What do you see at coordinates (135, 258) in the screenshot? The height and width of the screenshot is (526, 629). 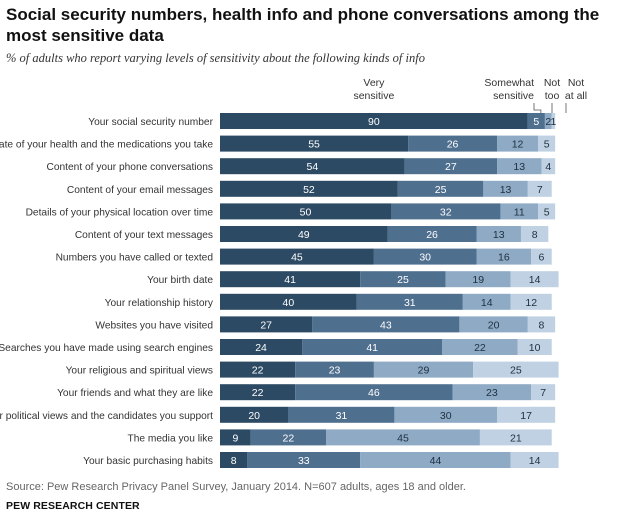 I see `category-label: Numbers you have called or texted` at bounding box center [135, 258].